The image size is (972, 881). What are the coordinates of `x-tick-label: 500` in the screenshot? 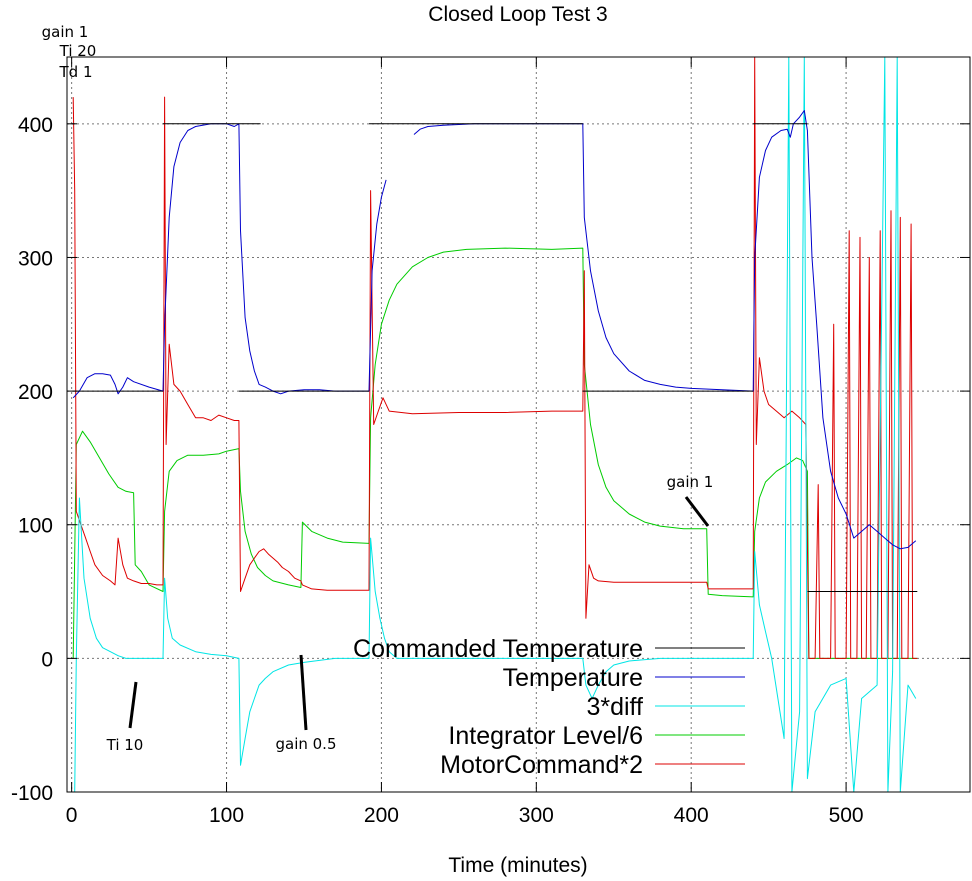 It's located at (846, 815).